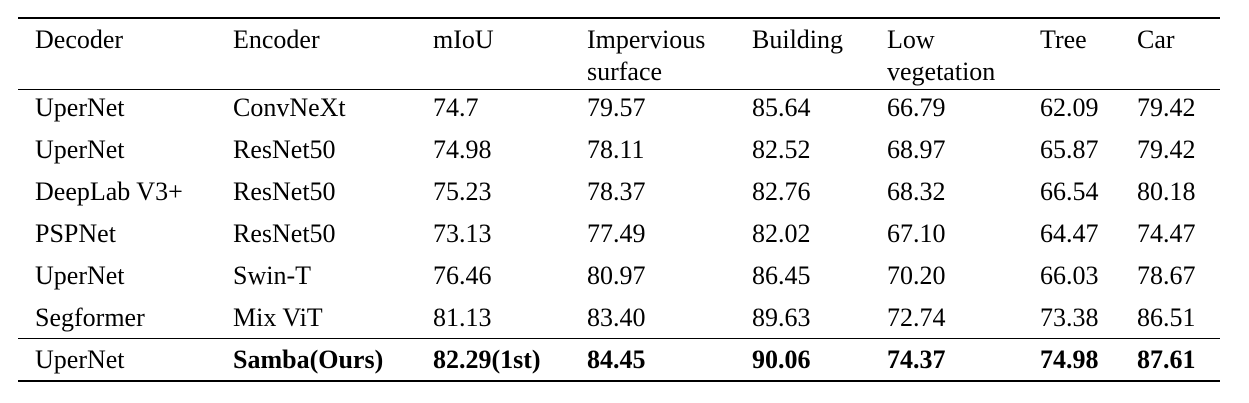 The image size is (1249, 403). What do you see at coordinates (487, 359) in the screenshot?
I see `table-cell: 82.29(1st)` at bounding box center [487, 359].